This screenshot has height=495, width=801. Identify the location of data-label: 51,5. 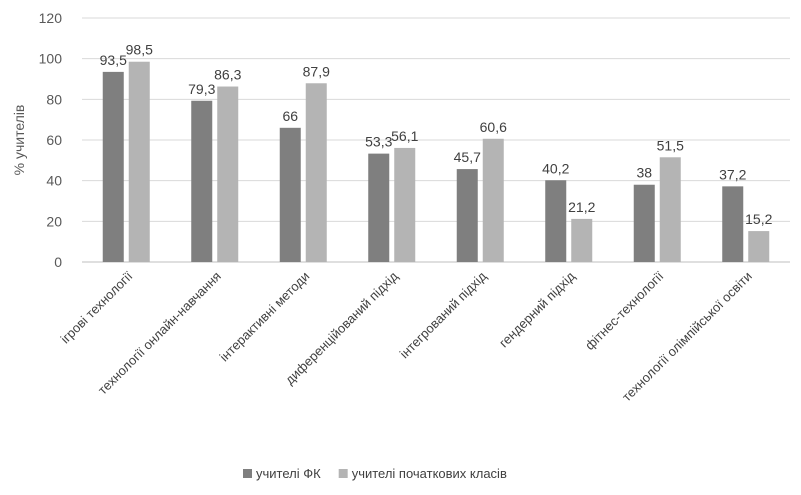
(670, 145).